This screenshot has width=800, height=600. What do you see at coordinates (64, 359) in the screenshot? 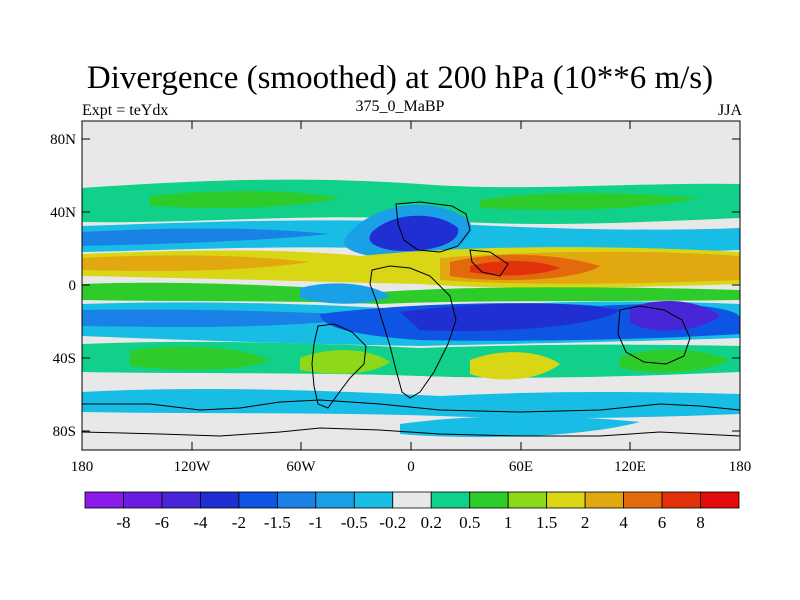
I see `y-tick-label: 40S` at bounding box center [64, 359].